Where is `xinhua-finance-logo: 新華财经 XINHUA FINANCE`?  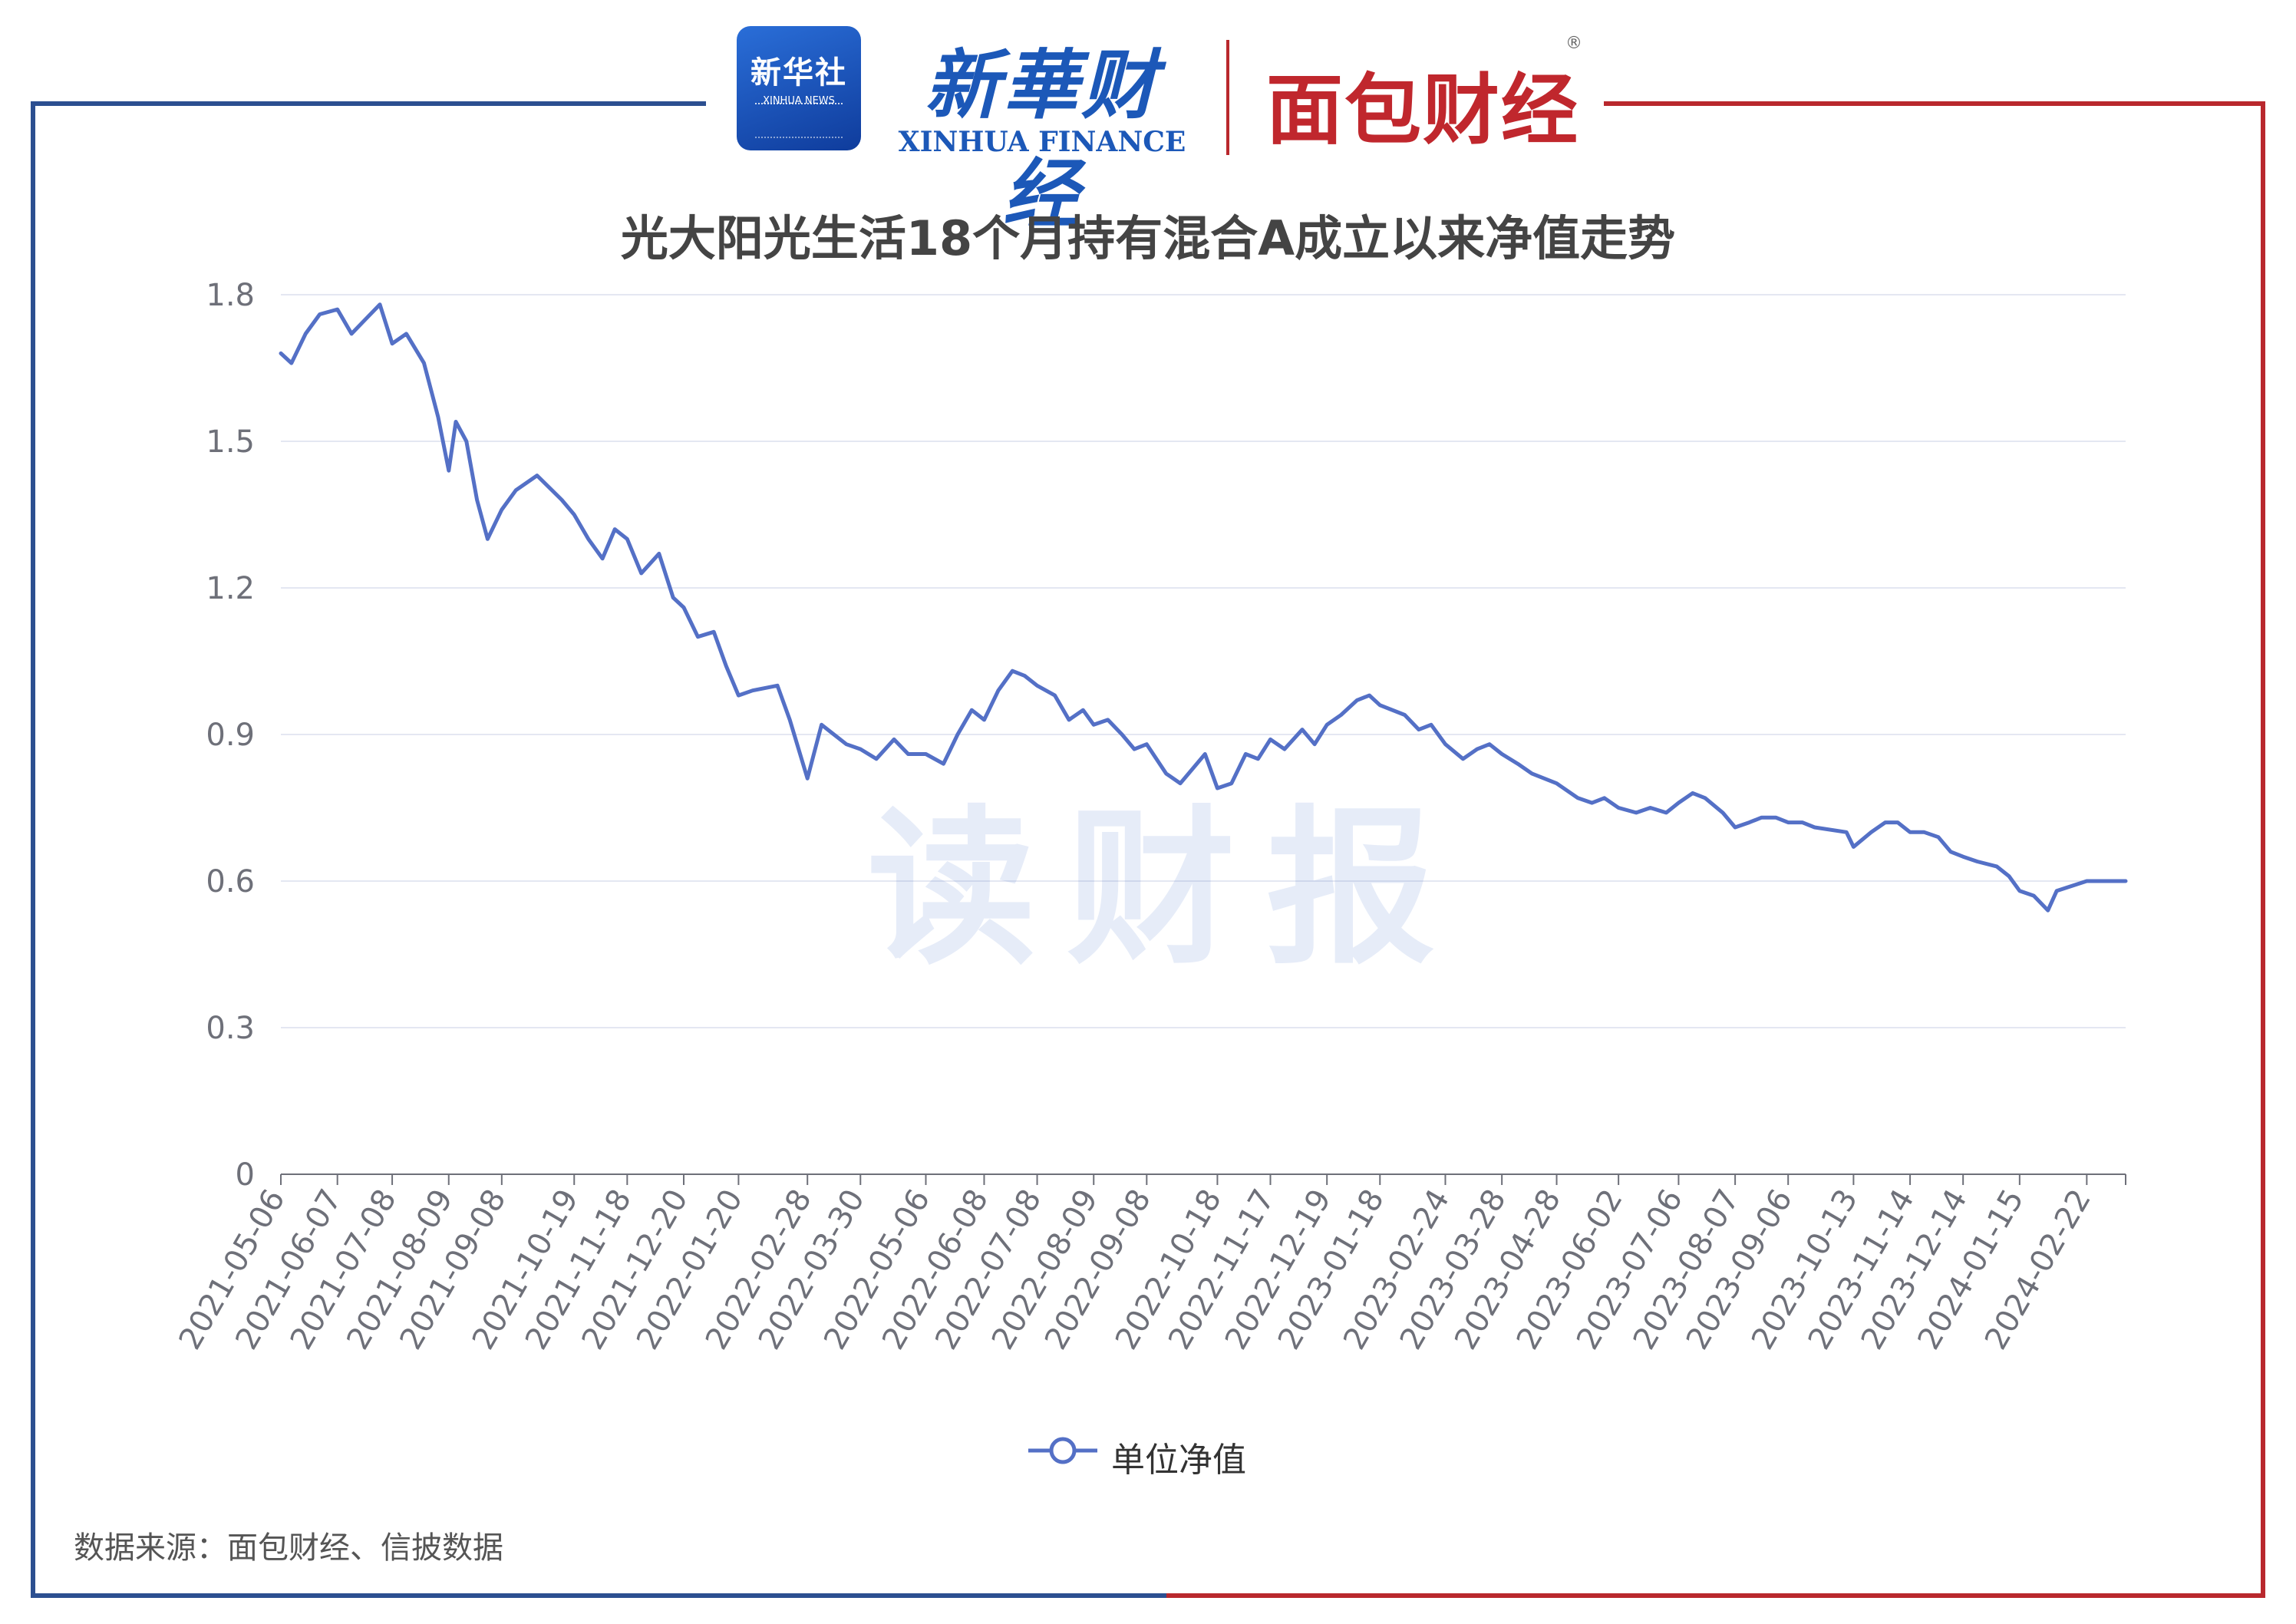 xinhua-finance-logo: 新華财经 XINHUA FINANCE is located at coordinates (1042, 132).